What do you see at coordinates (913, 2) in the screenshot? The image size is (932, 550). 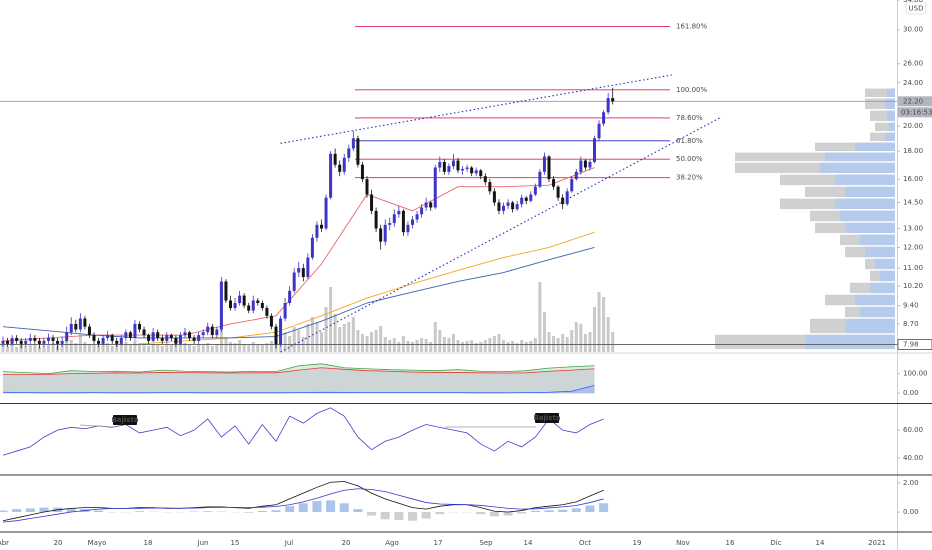 I see `y-tick-label: 34.00` at bounding box center [913, 2].